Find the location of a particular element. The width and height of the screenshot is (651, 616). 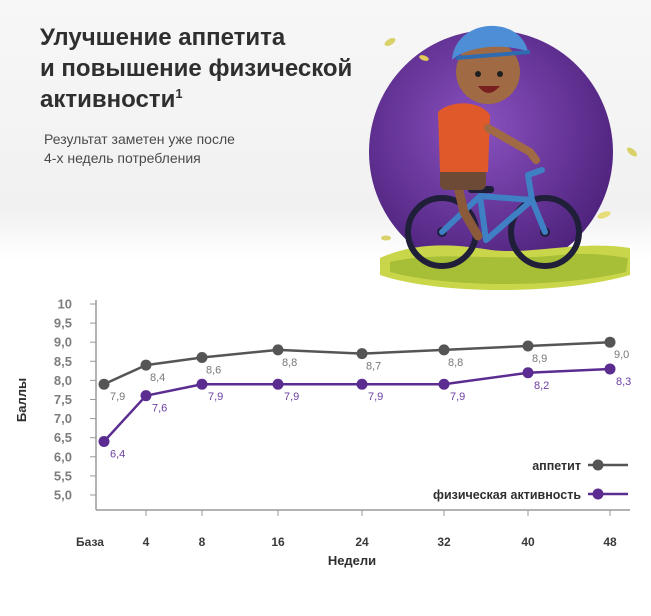

x-tick-label: 16 is located at coordinates (278, 542).